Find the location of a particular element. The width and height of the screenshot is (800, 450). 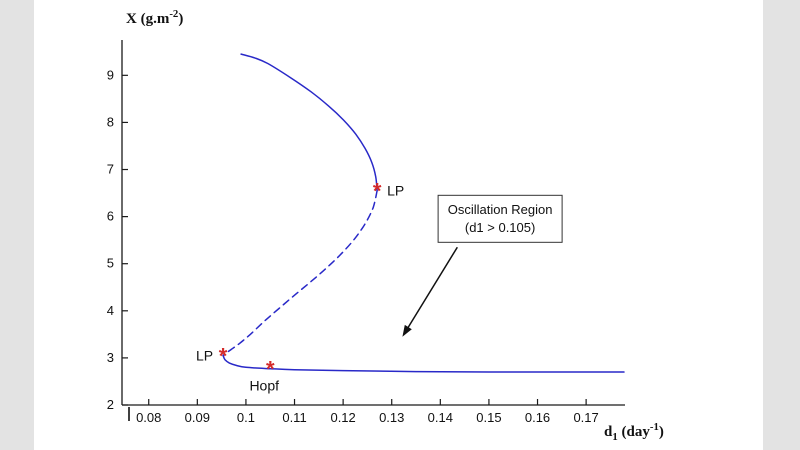

y-tick-label: 2 is located at coordinates (110, 404).